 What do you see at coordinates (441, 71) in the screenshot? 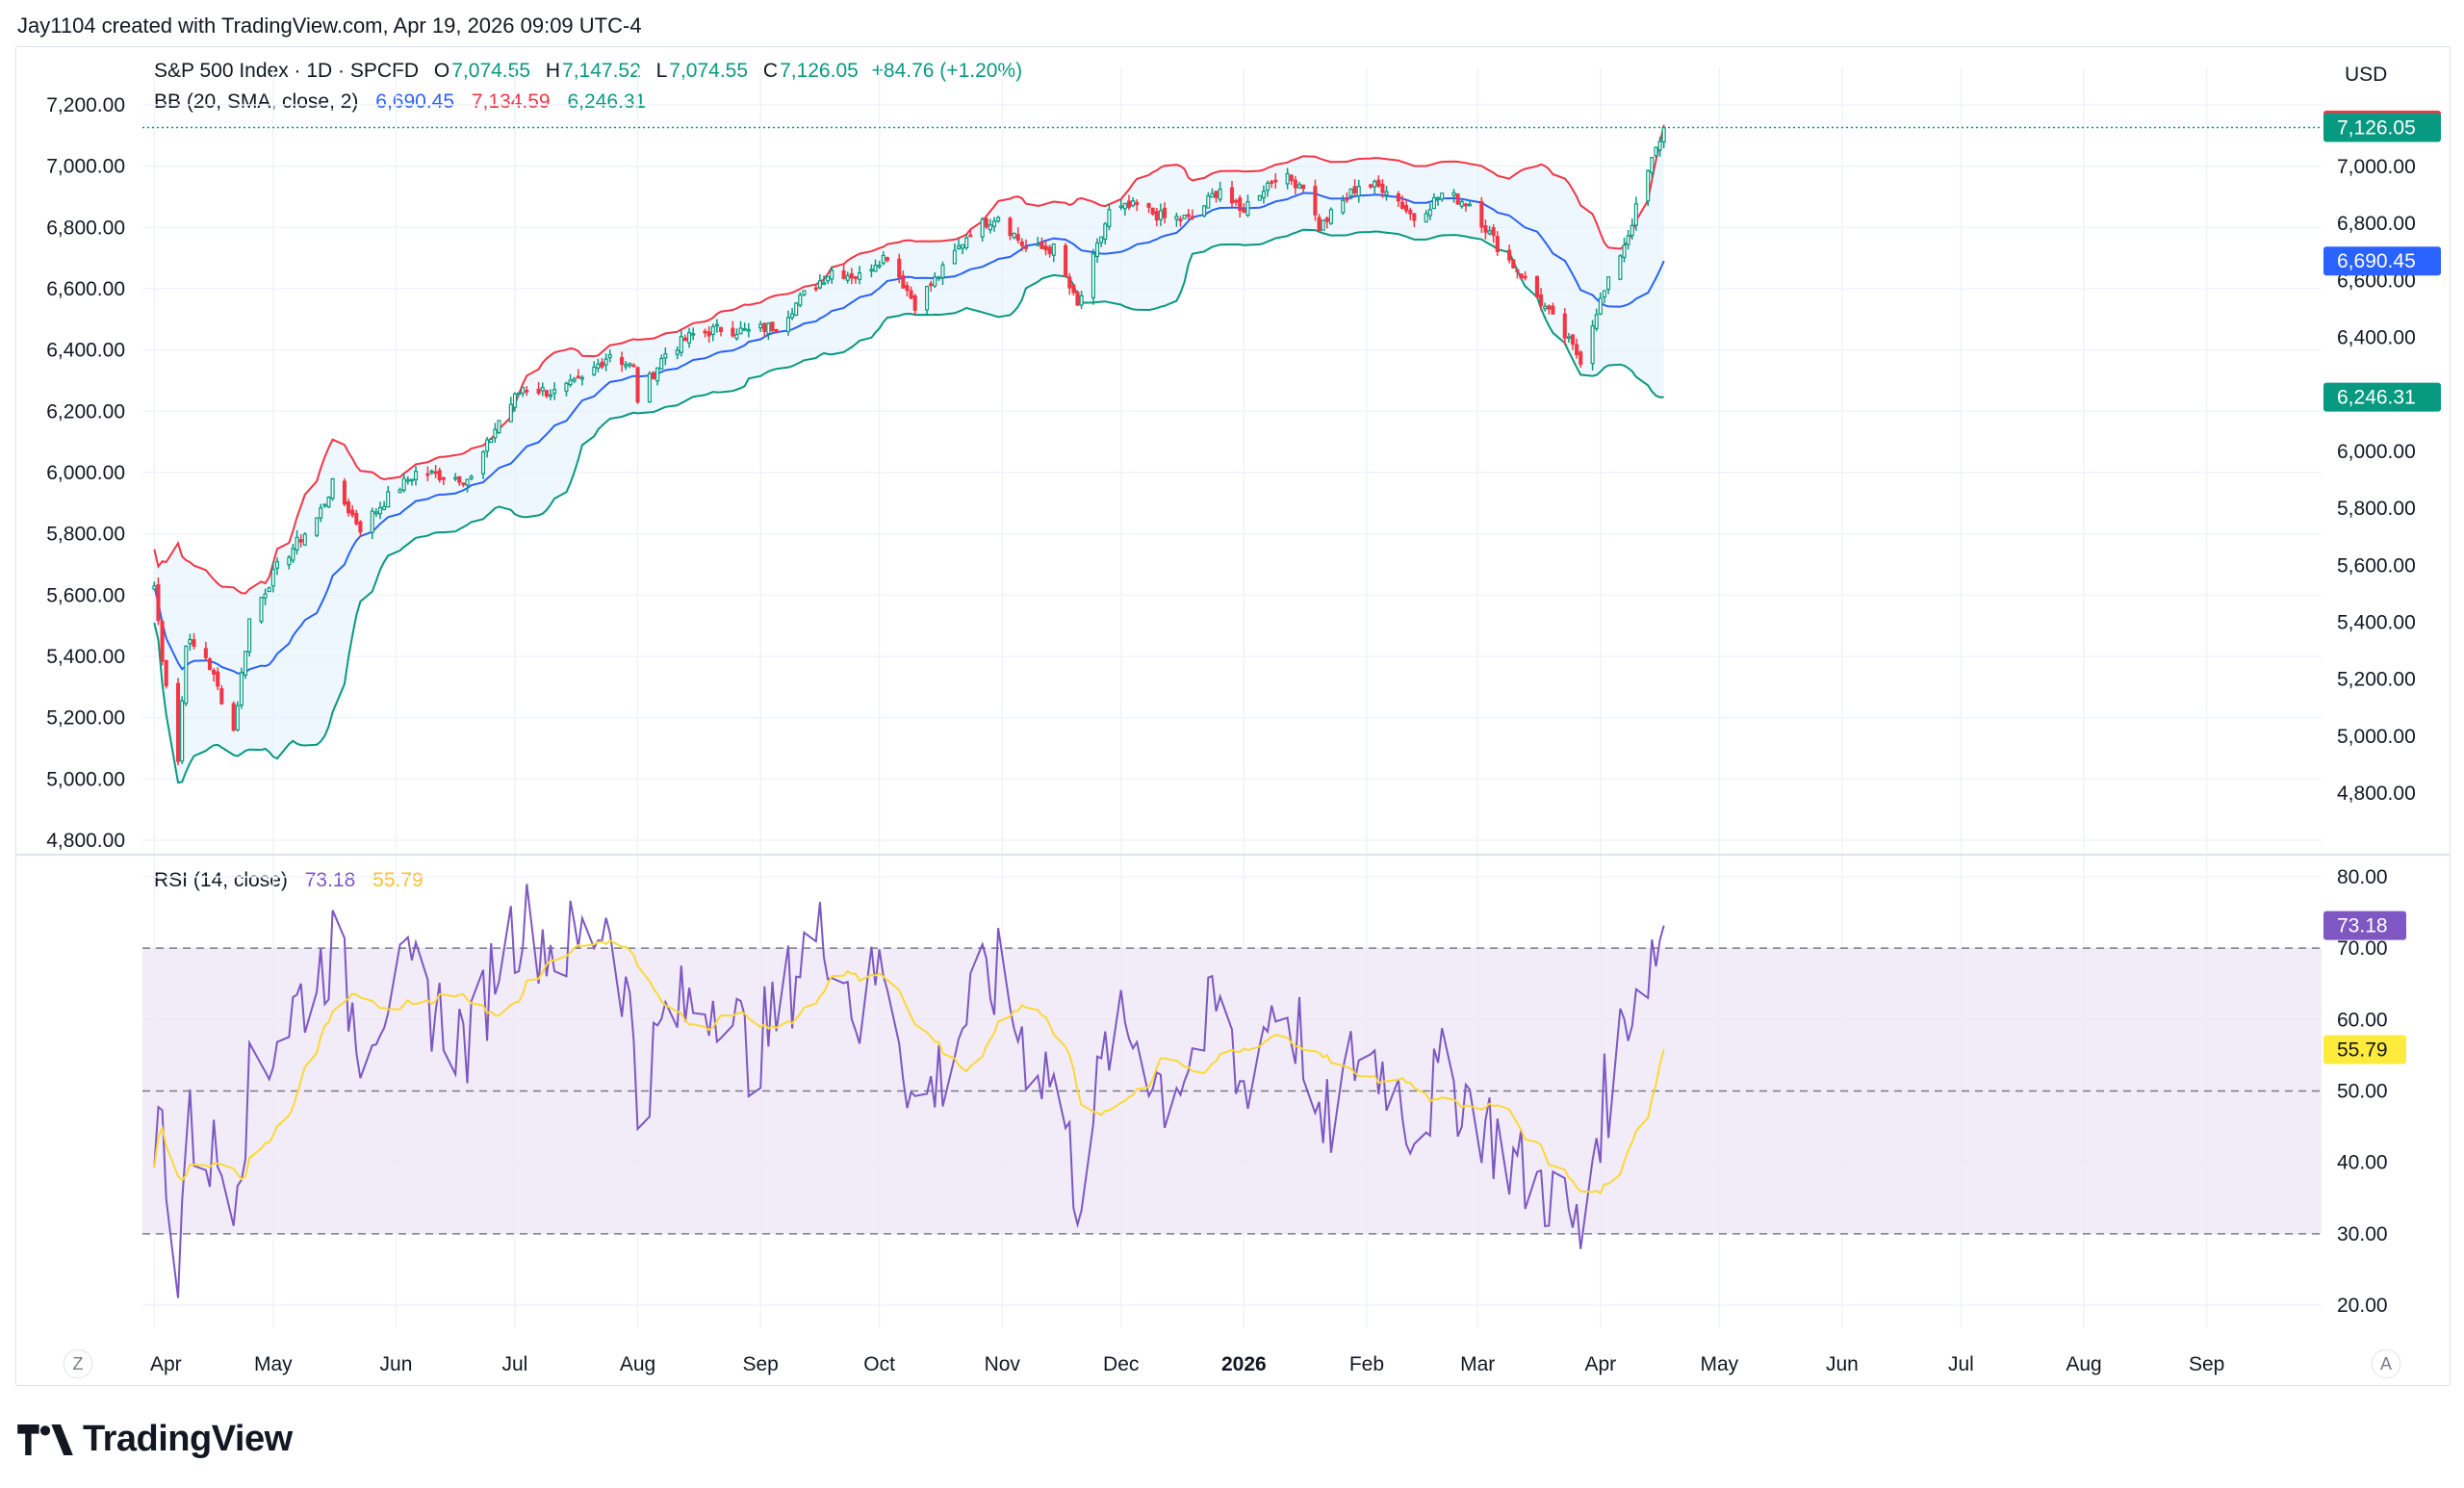
I see `open-label: O` at bounding box center [441, 71].